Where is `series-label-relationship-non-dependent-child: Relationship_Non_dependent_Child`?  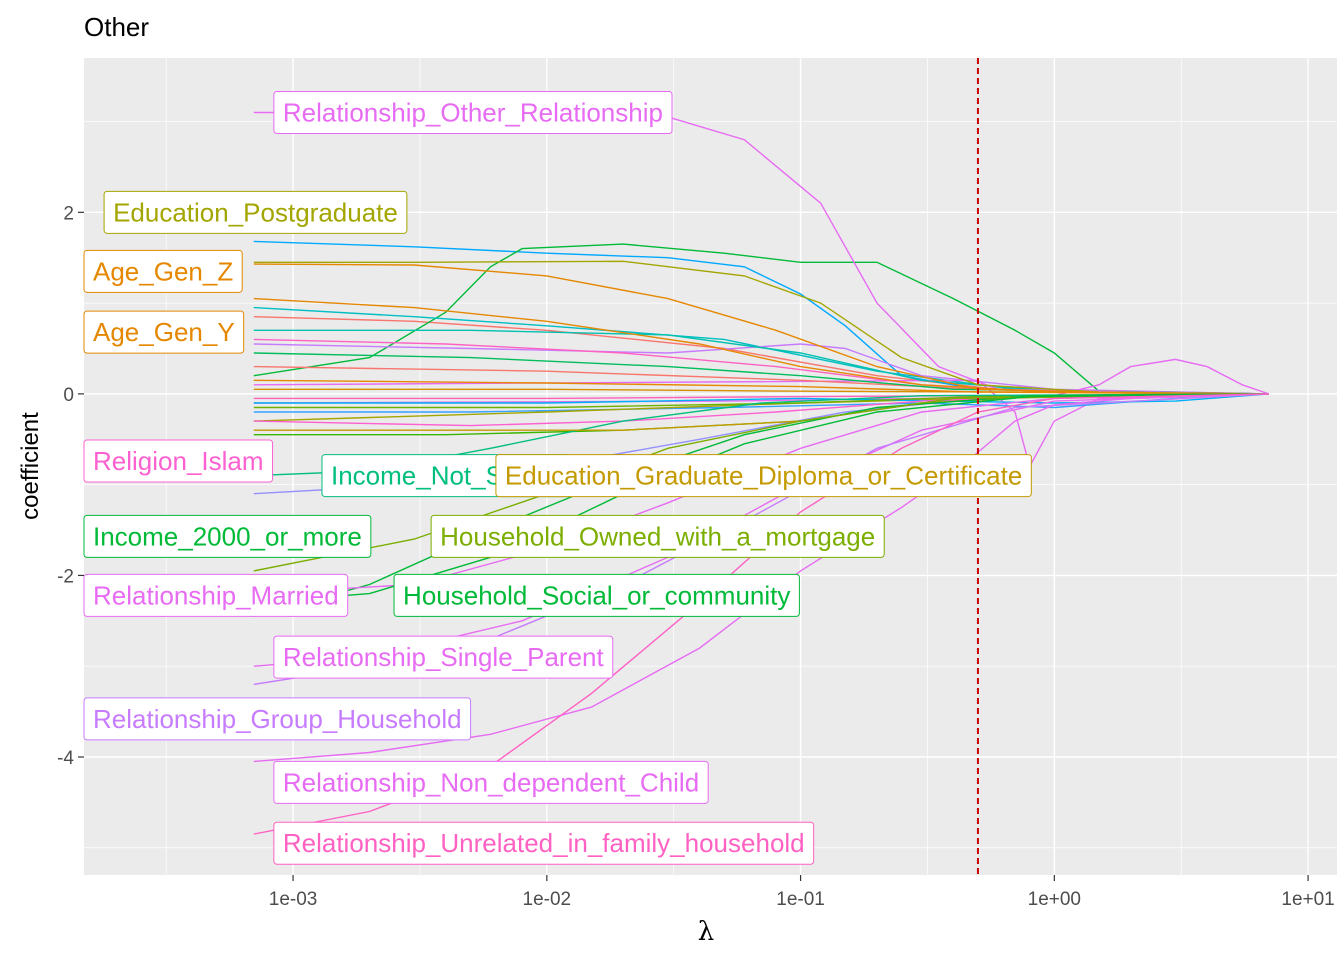 series-label-relationship-non-dependent-child: Relationship_Non_dependent_Child is located at coordinates (491, 782).